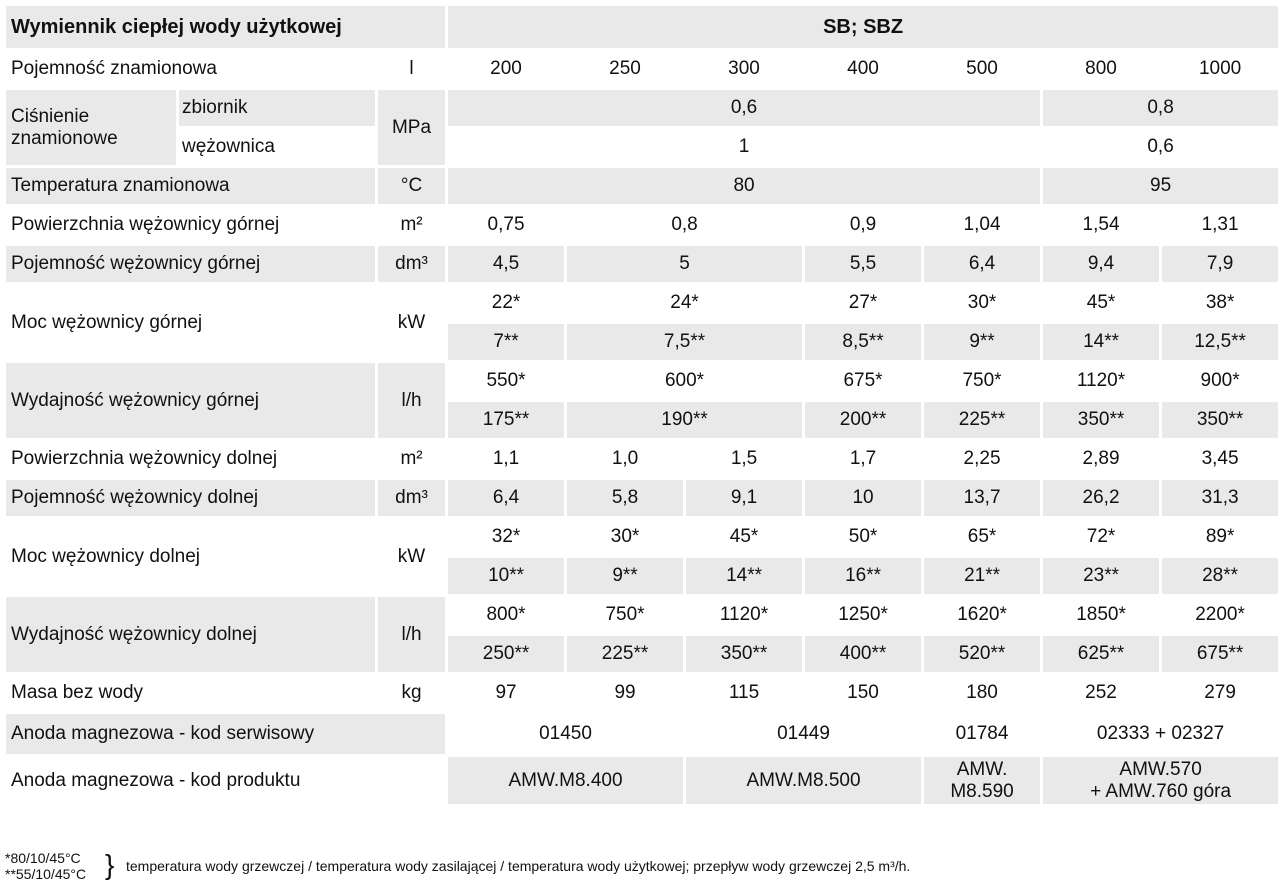 This screenshot has height=888, width=1283. Describe the element at coordinates (190, 322) in the screenshot. I see `row-label: Moc wężownicy górnej` at that location.